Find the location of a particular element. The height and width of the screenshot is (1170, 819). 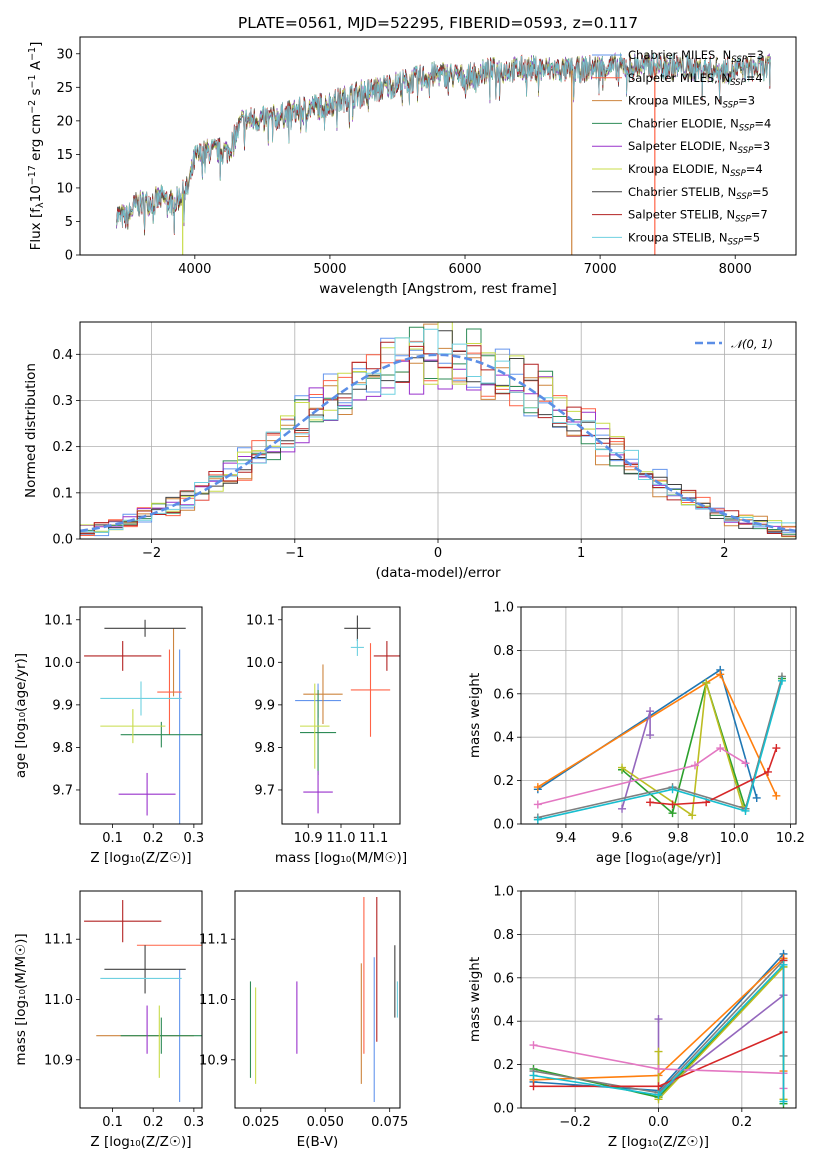

weight_vs_Z-ytick-label: 0.4 is located at coordinates (503, 1022).